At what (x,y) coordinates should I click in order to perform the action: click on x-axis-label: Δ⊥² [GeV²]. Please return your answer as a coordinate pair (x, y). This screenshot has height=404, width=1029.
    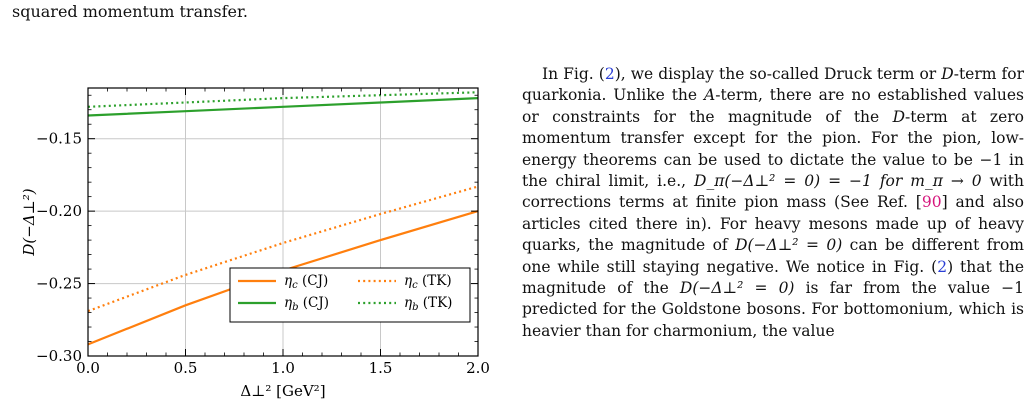
    Looking at the image, I should click on (282, 391).